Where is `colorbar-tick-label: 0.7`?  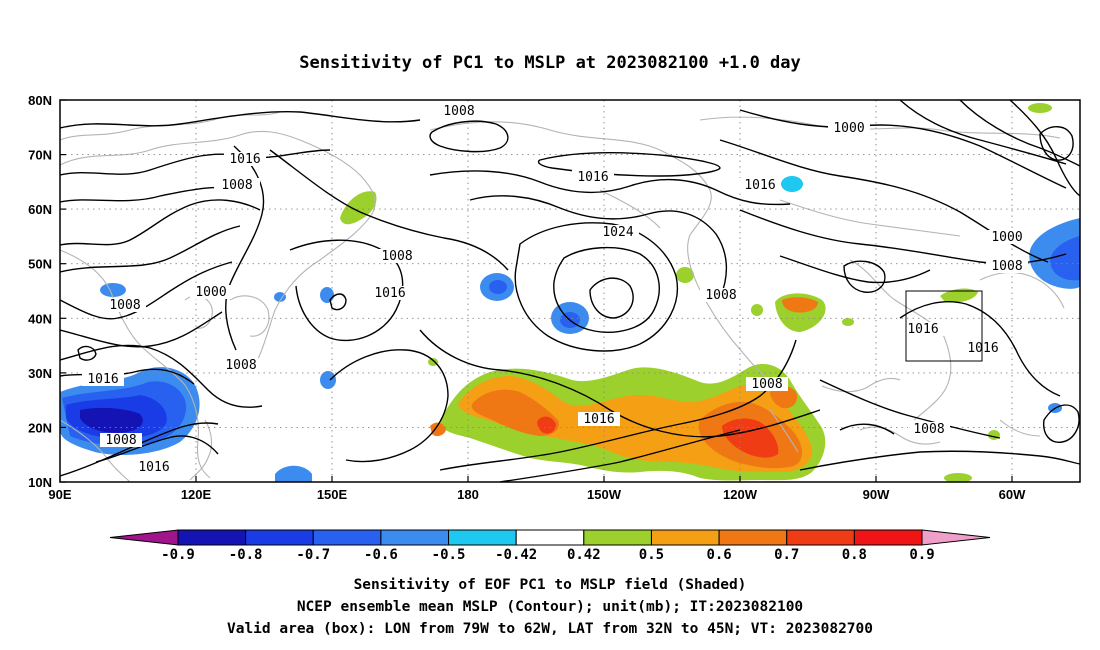 colorbar-tick-label: 0.7 is located at coordinates (786, 555).